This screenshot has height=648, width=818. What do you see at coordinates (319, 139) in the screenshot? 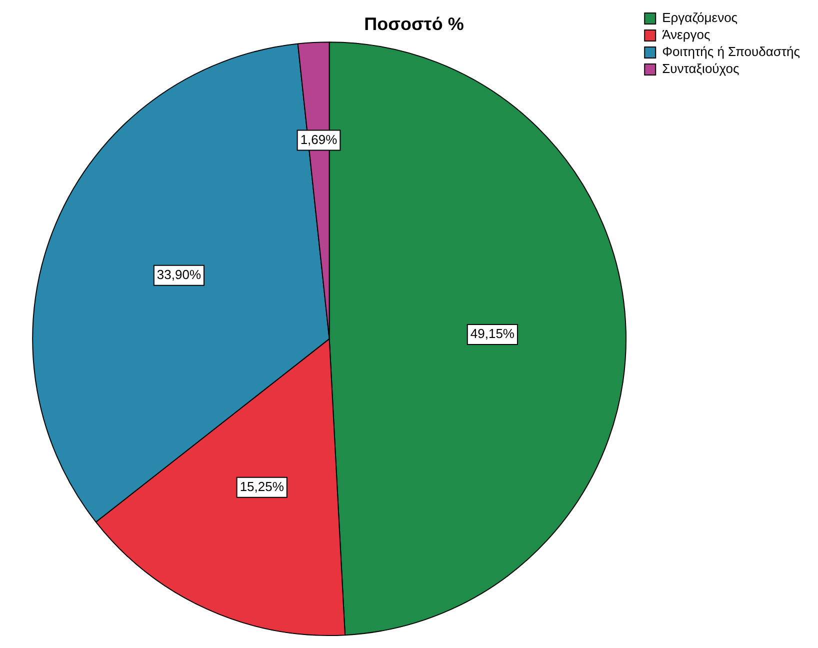
I see `data-label: 1,69%` at bounding box center [319, 139].